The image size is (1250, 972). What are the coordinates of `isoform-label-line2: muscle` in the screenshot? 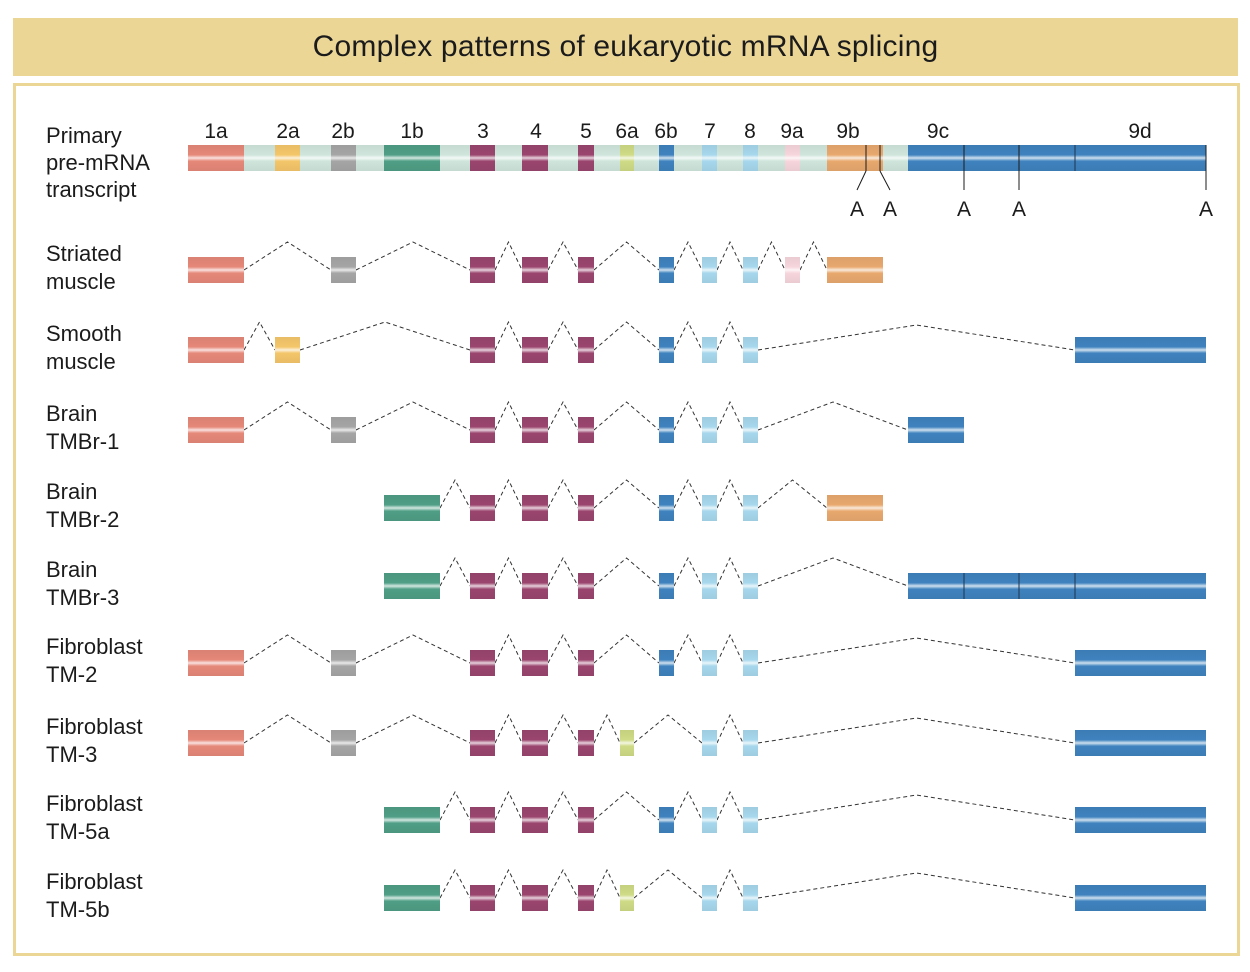 It's located at (81, 281).